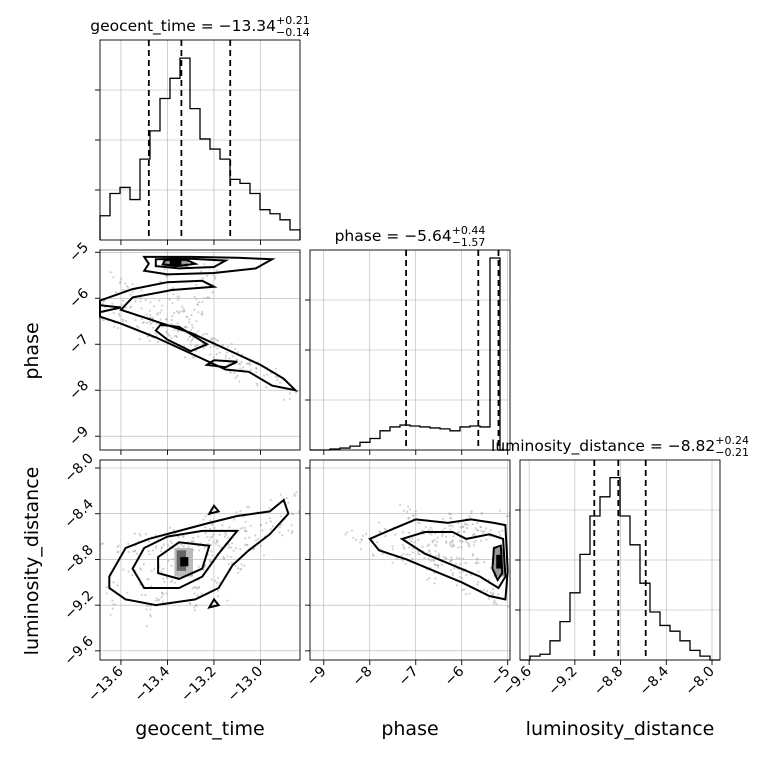 This screenshot has height=760, width=760. I want to click on title-sub: −0.21, so click(732, 452).